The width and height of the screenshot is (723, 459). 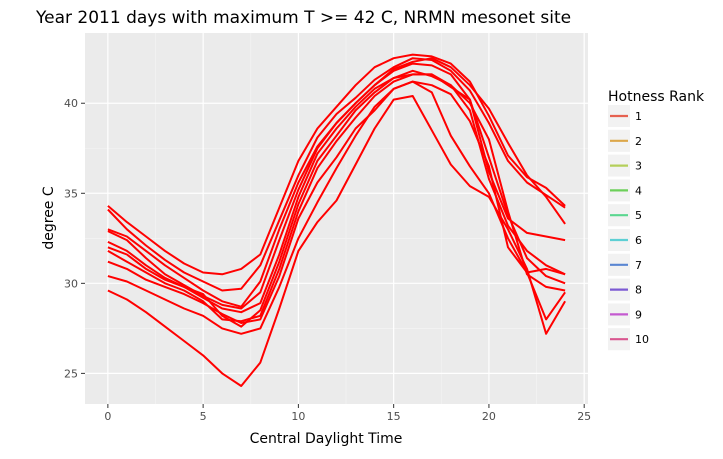 I want to click on y-tick-label: 25, so click(x=71, y=373).